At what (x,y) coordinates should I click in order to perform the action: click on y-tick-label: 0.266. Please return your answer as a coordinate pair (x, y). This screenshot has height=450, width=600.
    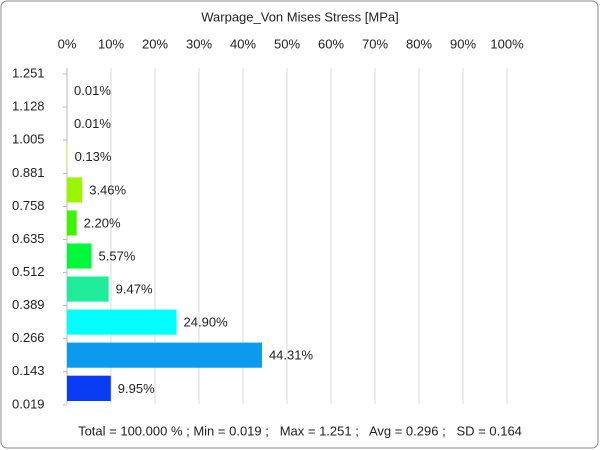
    Looking at the image, I should click on (28, 337).